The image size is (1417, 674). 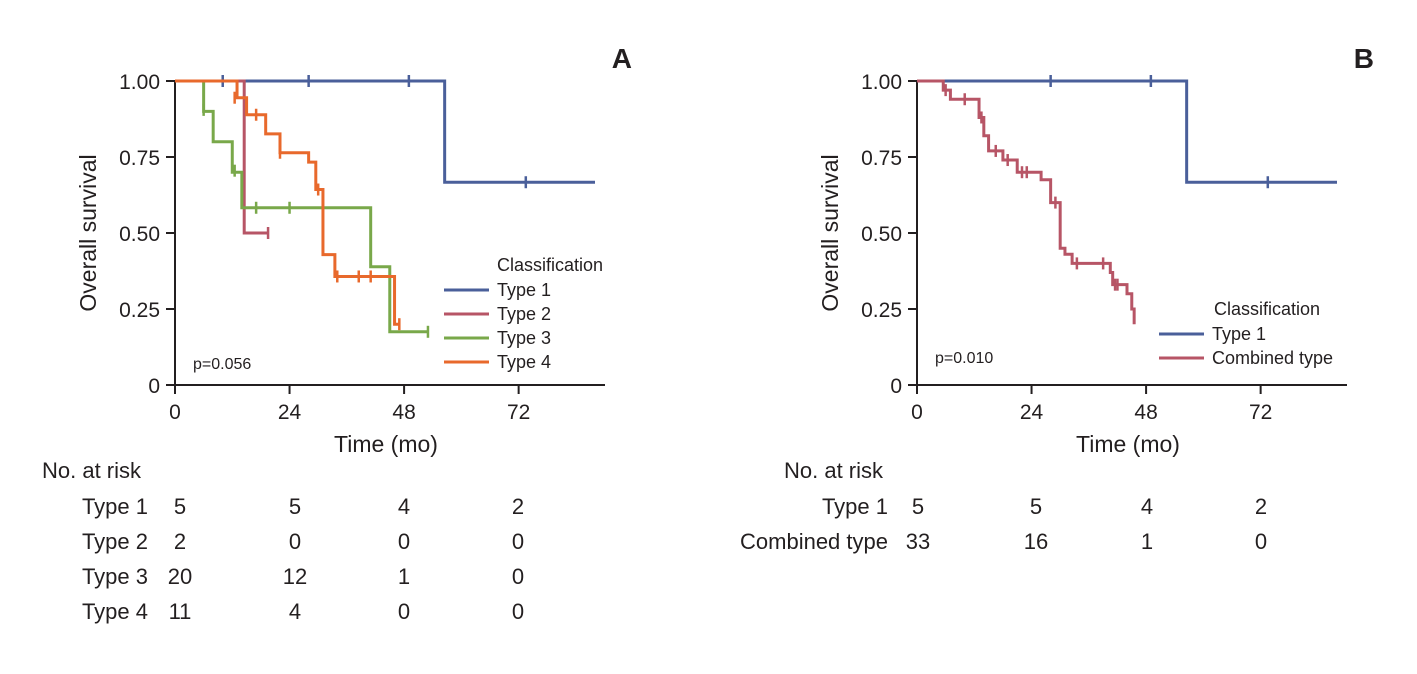 What do you see at coordinates (830, 232) in the screenshot?
I see `y-axis-title-b: Overall survival` at bounding box center [830, 232].